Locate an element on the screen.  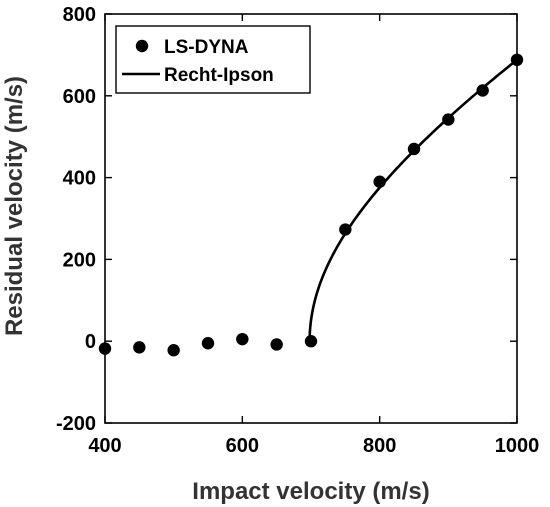
legend-box is located at coordinates (213, 59).